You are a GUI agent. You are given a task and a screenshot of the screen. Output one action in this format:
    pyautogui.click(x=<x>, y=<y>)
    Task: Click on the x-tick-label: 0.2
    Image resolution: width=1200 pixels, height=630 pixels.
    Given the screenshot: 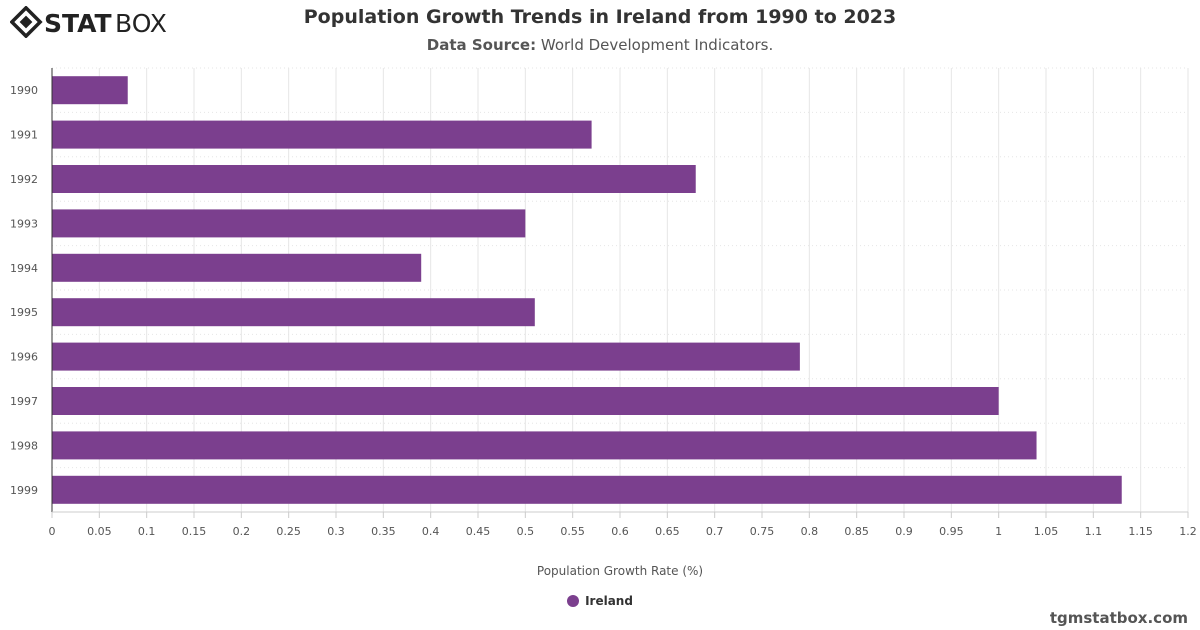 What is the action you would take?
    pyautogui.click(x=242, y=531)
    